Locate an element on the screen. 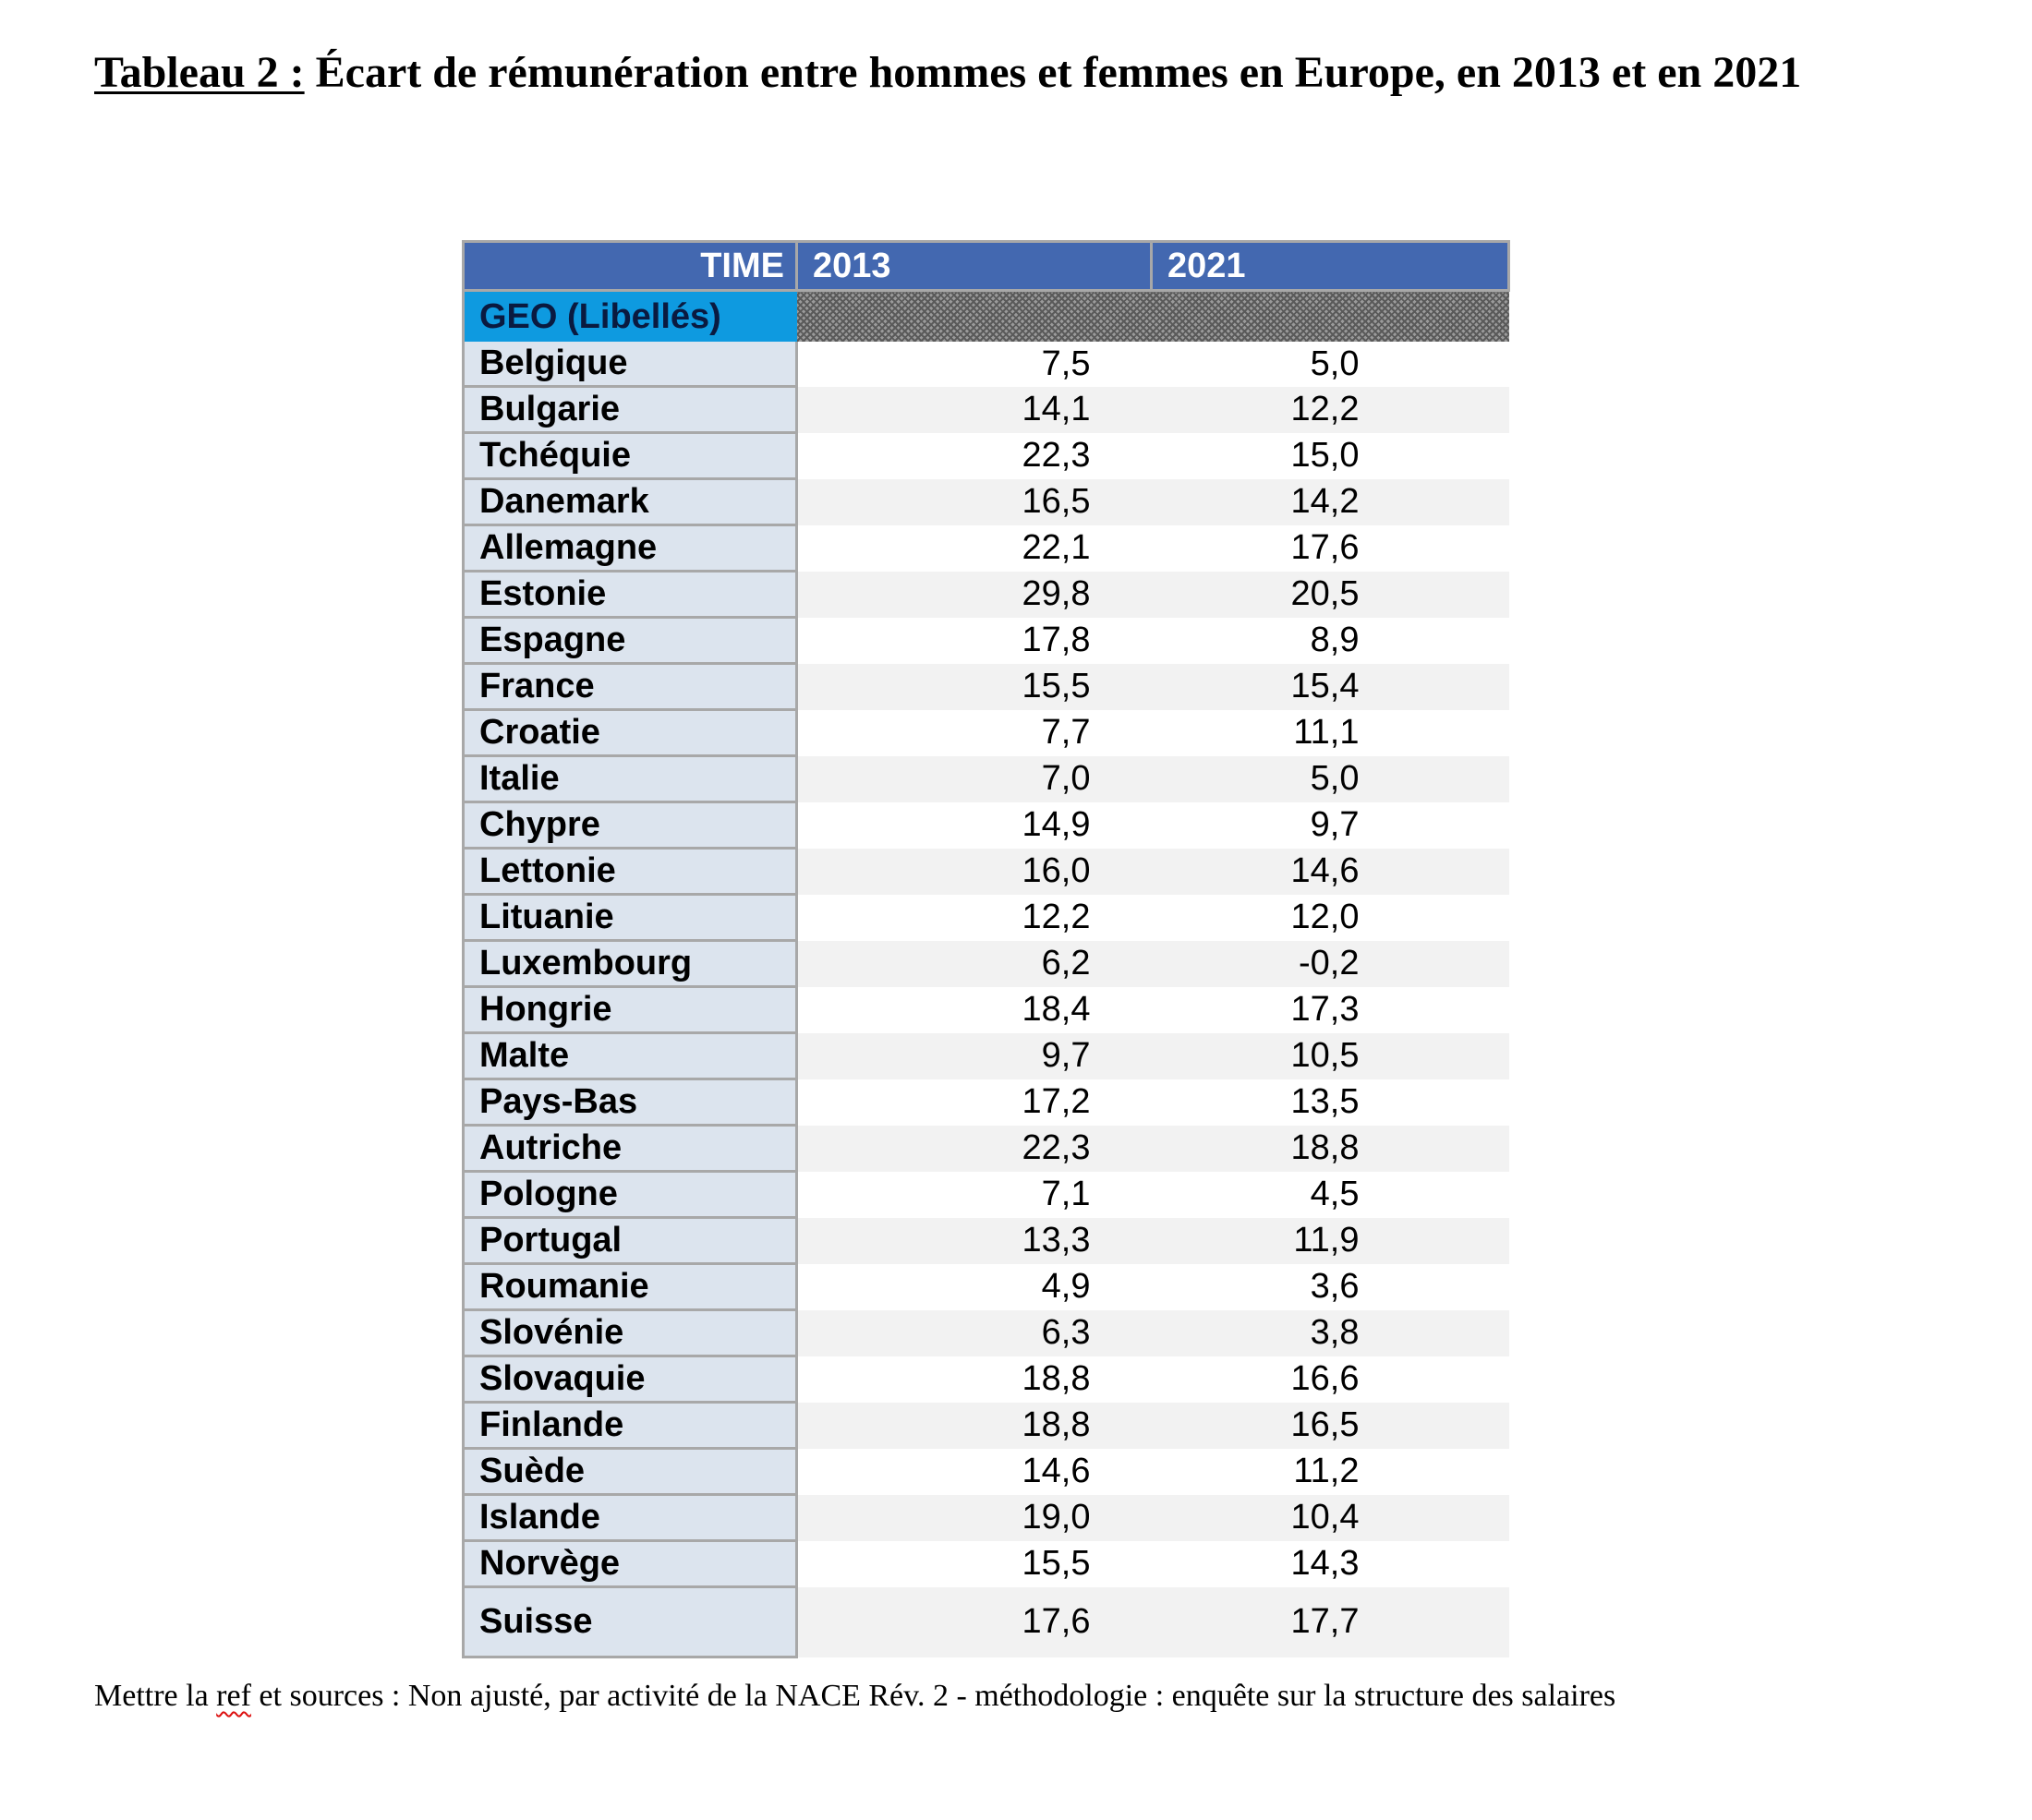 This screenshot has height=1820, width=2032. value-2021-cell: 4,5 is located at coordinates (1330, 1194).